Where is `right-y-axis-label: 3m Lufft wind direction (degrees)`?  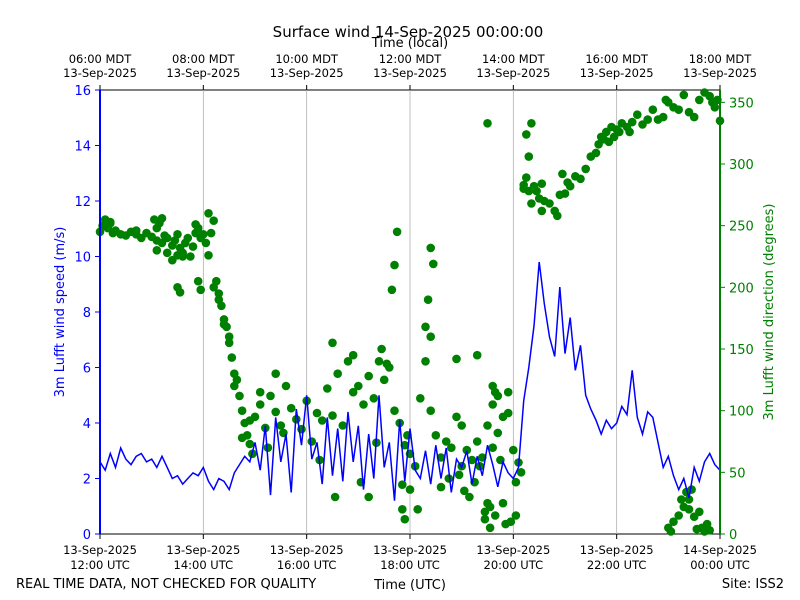 right-y-axis-label: 3m Lufft wind direction (degrees) is located at coordinates (769, 312).